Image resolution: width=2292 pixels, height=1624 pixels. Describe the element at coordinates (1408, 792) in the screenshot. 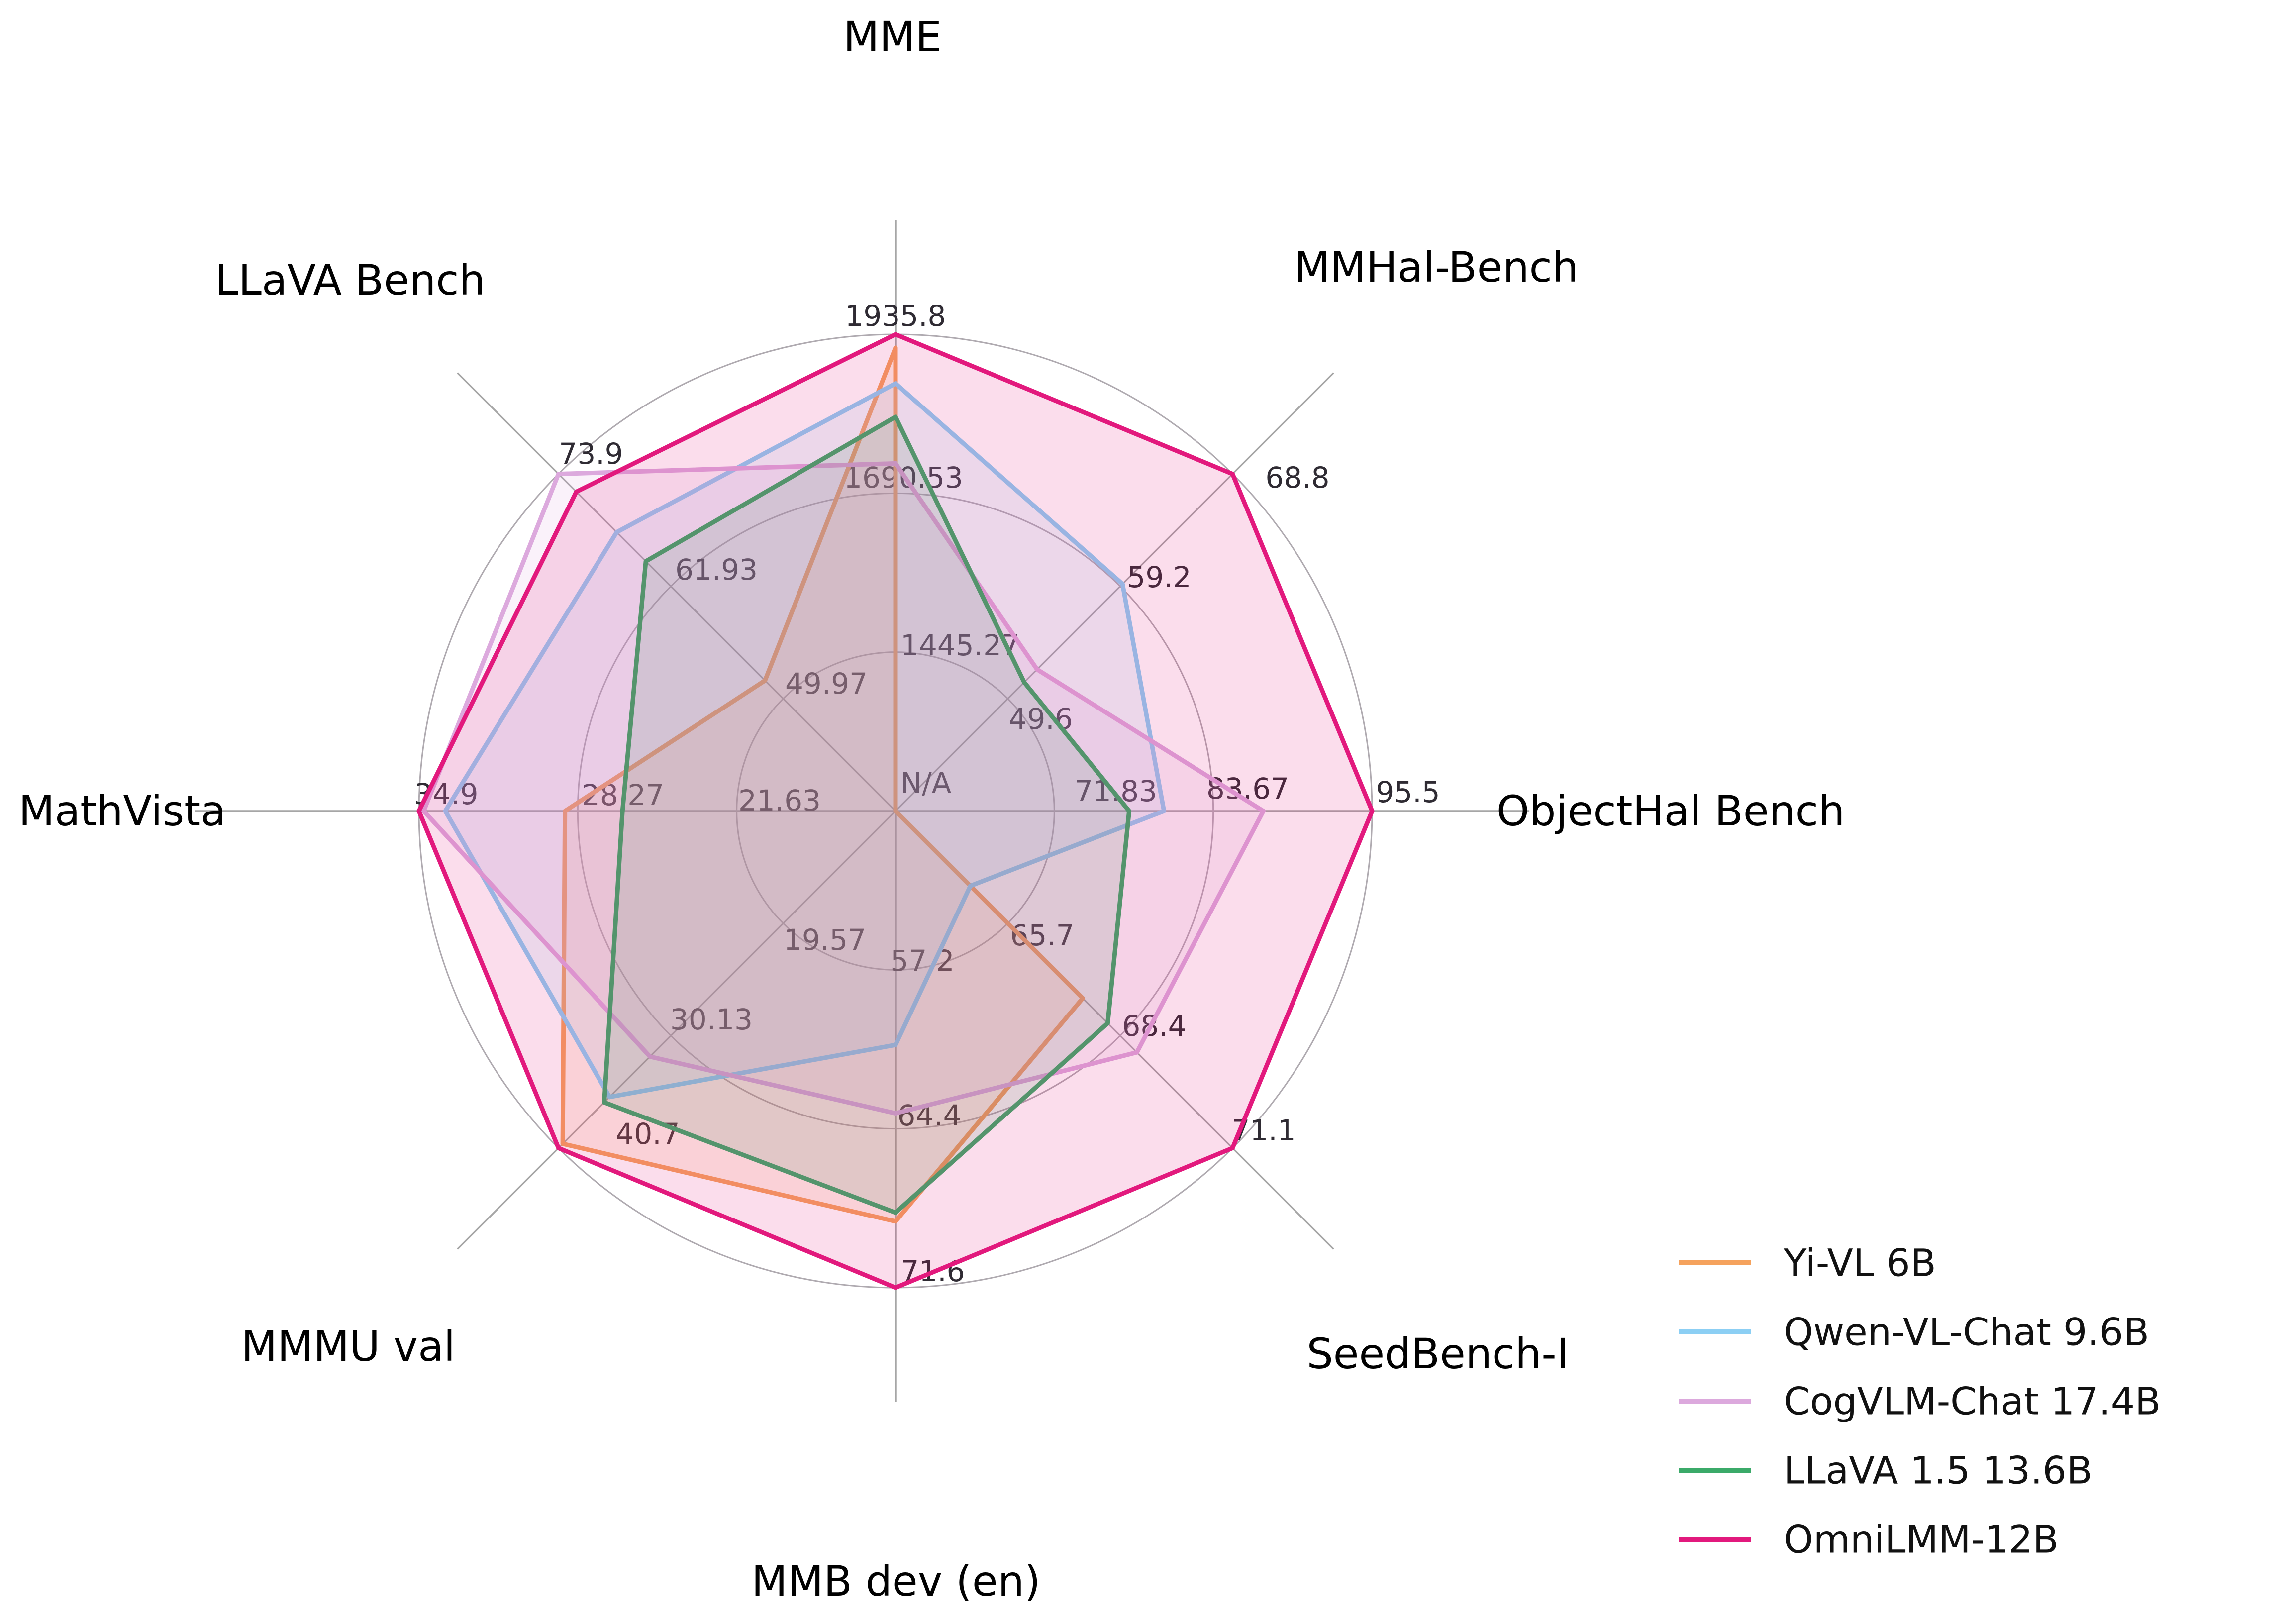

I see `tick-label: 95.5` at that location.